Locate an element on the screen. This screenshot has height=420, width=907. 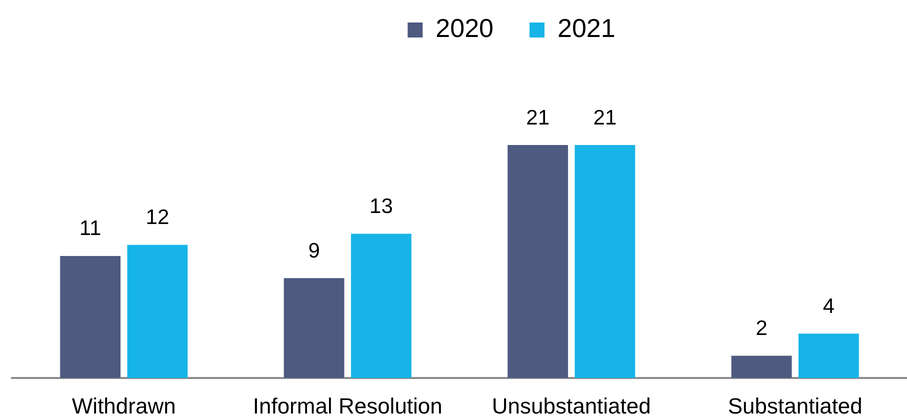
legend-label: 2020 is located at coordinates (465, 28).